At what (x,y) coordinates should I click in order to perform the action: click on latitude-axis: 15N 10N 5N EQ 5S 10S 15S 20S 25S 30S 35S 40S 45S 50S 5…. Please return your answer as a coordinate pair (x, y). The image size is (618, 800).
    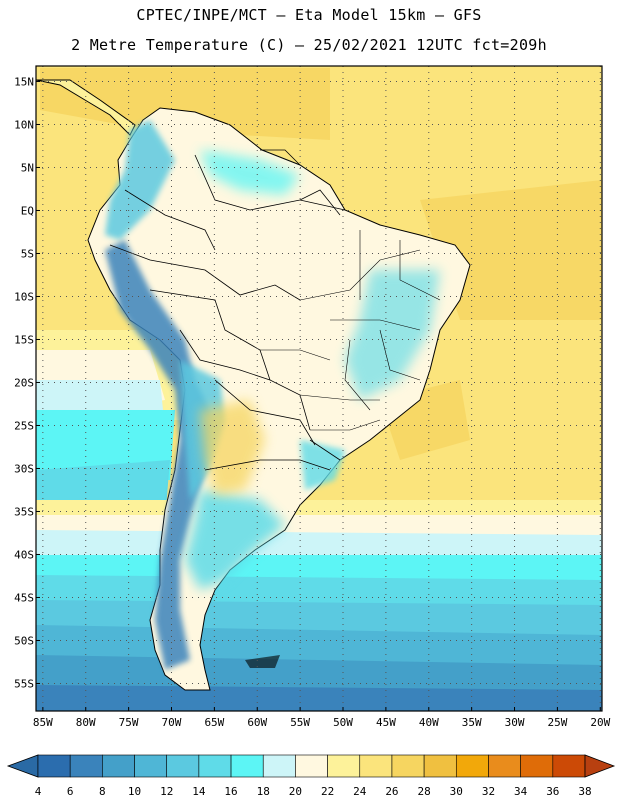
    Looking at the image, I should click on (27, 382).